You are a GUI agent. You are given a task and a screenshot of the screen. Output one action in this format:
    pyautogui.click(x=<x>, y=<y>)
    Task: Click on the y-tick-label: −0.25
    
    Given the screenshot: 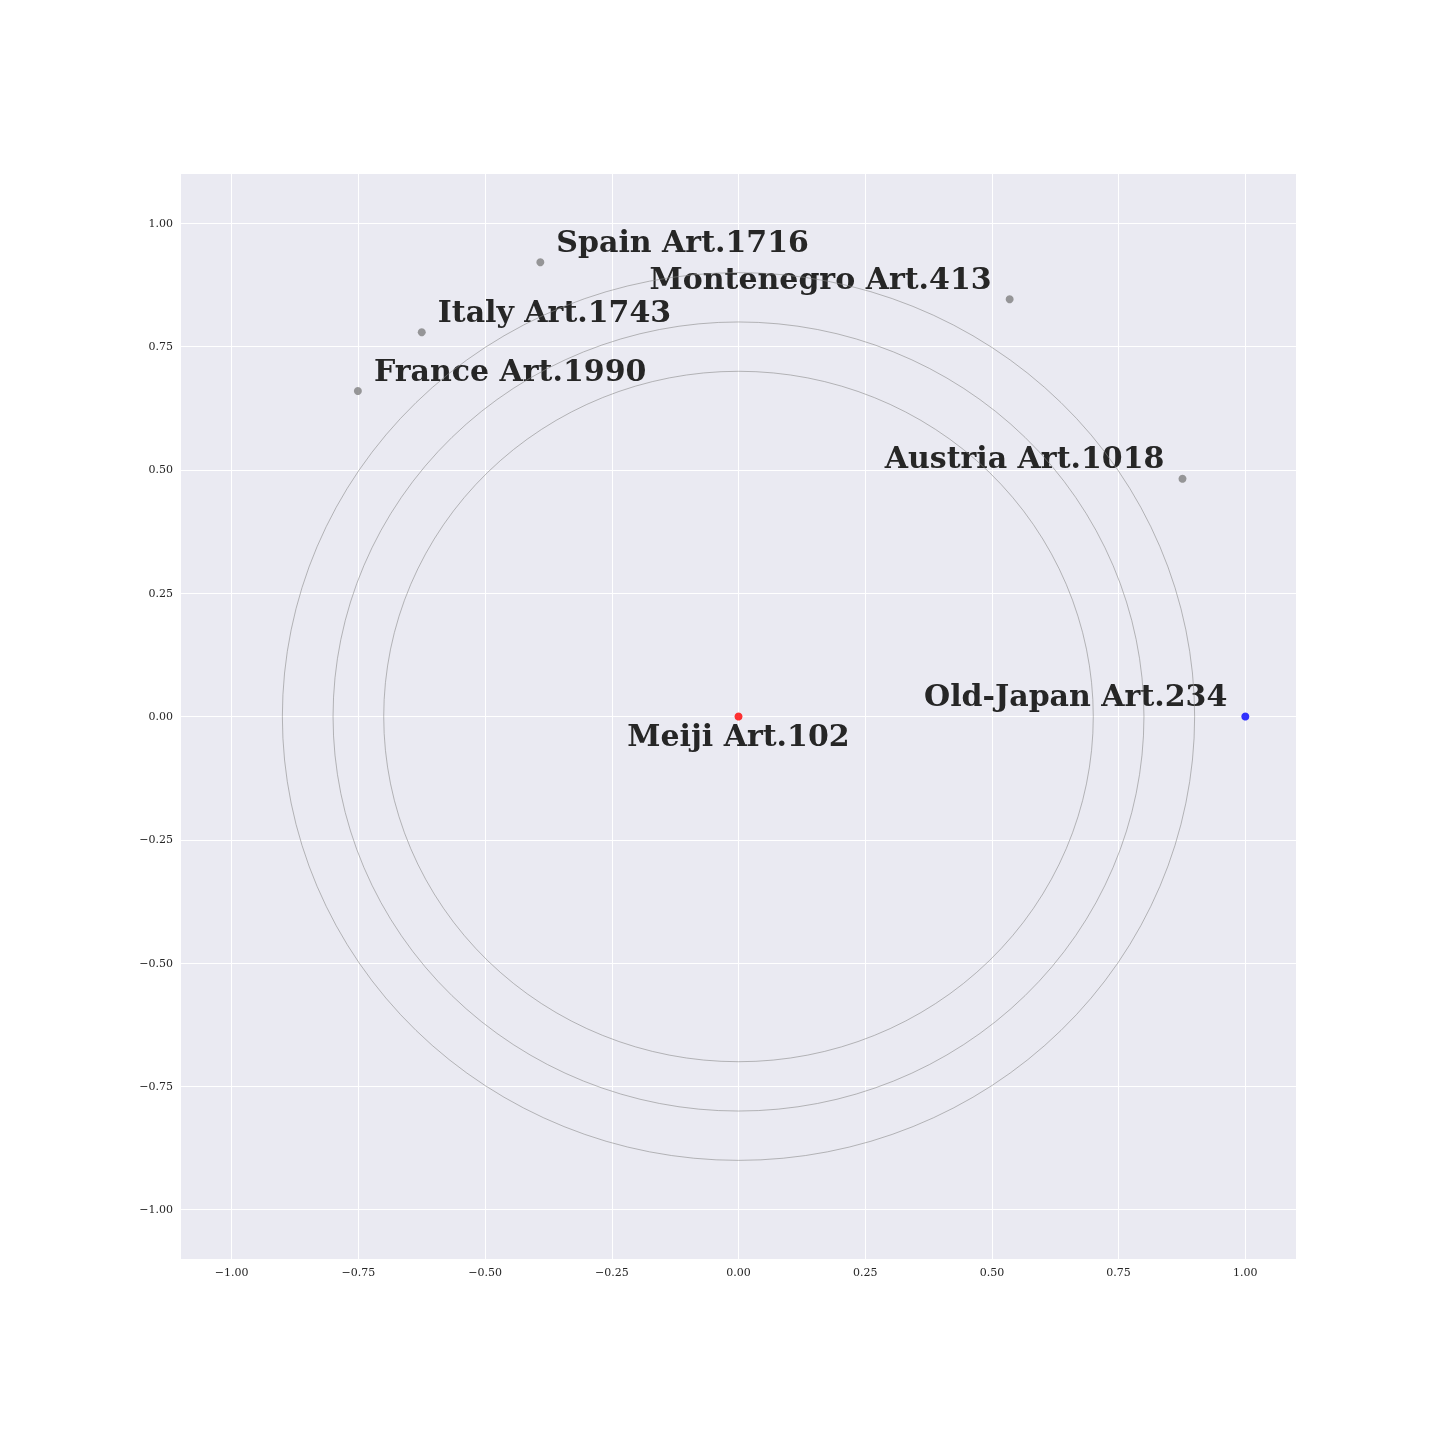 What is the action you would take?
    pyautogui.click(x=156, y=840)
    